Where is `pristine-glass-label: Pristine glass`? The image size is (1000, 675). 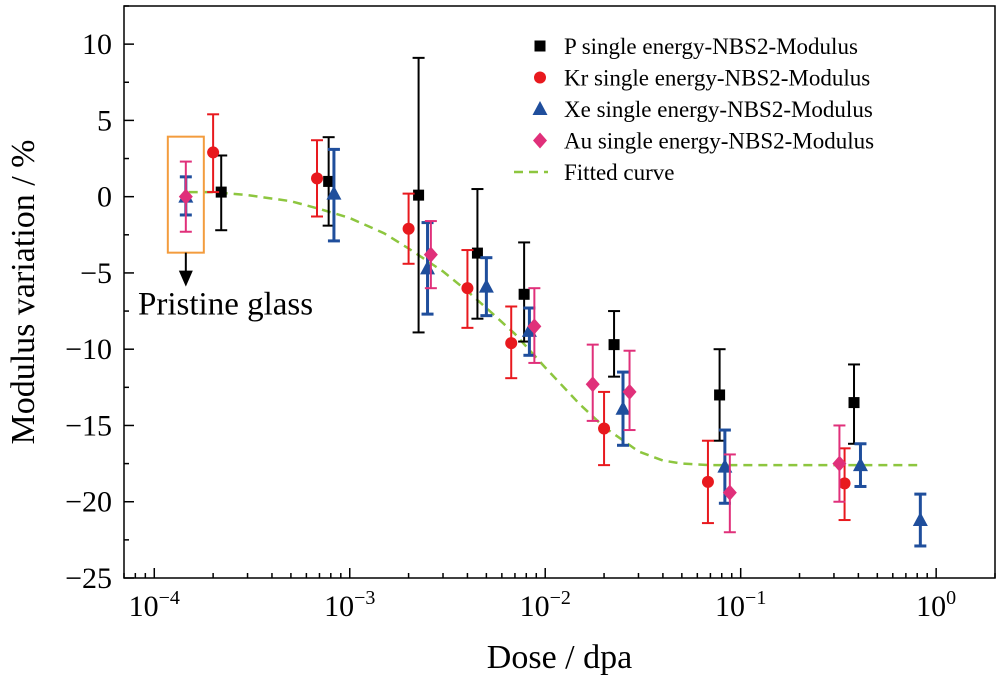
pristine-glass-label: Pristine glass is located at coordinates (225, 305).